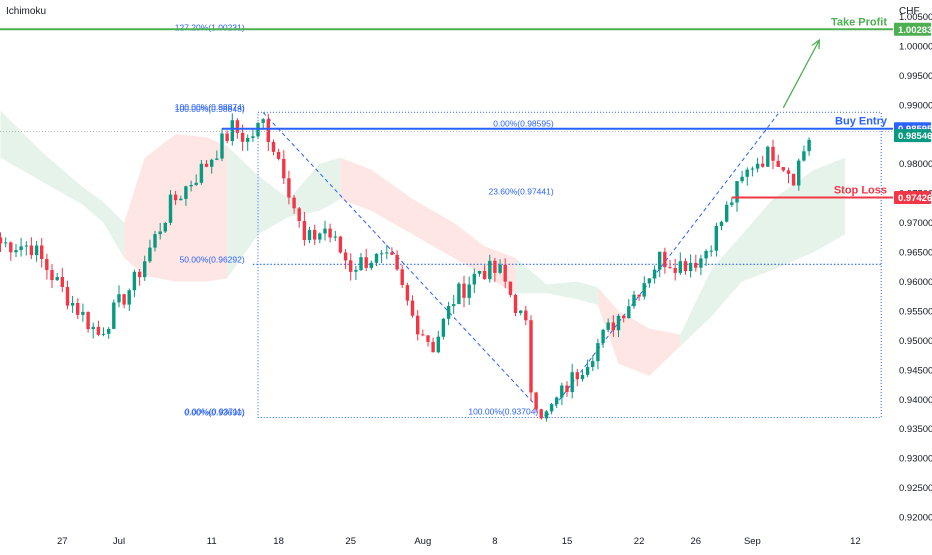 This screenshot has width=932, height=555. Describe the element at coordinates (915, 459) in the screenshot. I see `price-tick: 0.93000` at that location.